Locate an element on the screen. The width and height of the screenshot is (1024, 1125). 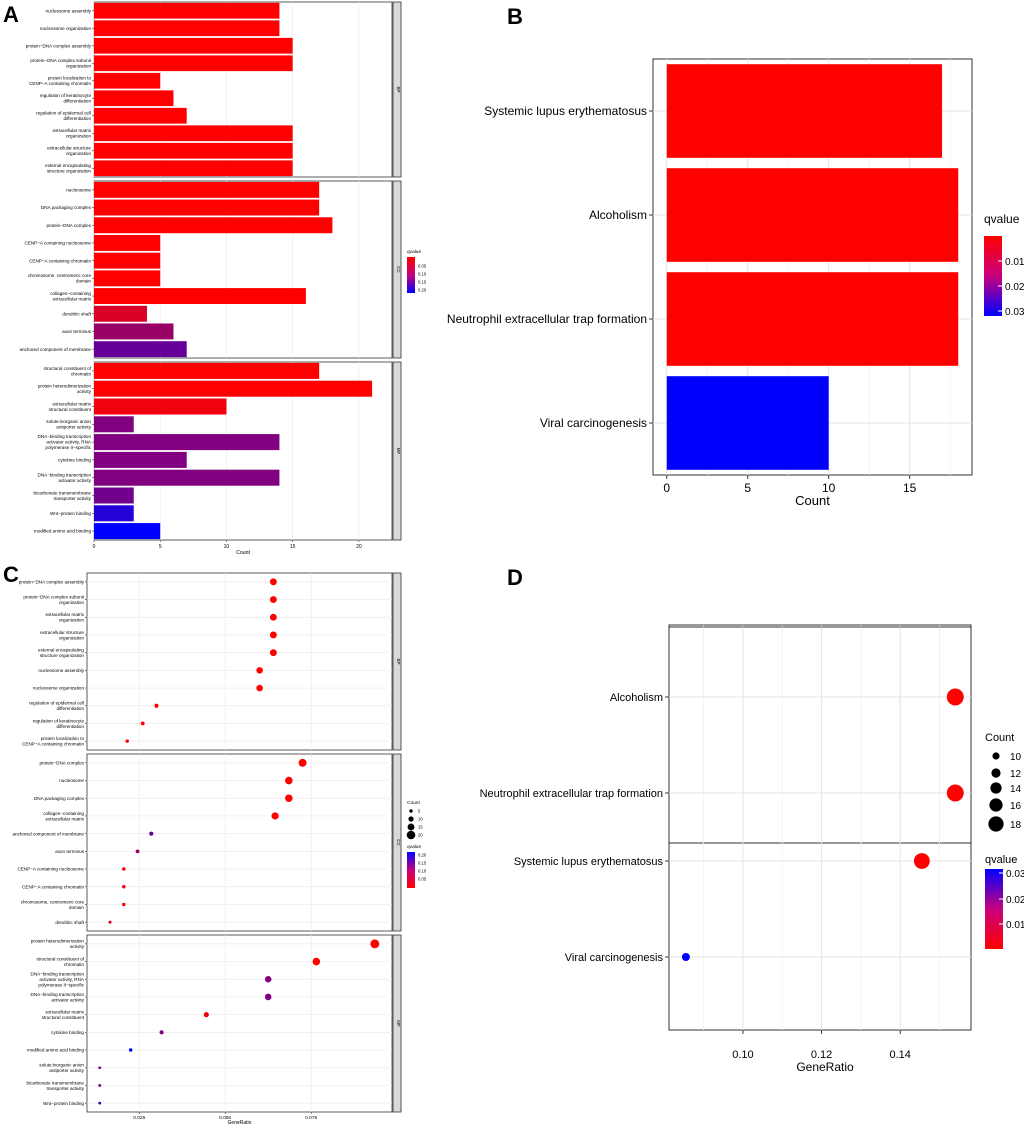
y-tick-label: cytokine binding is located at coordinates (74, 460).